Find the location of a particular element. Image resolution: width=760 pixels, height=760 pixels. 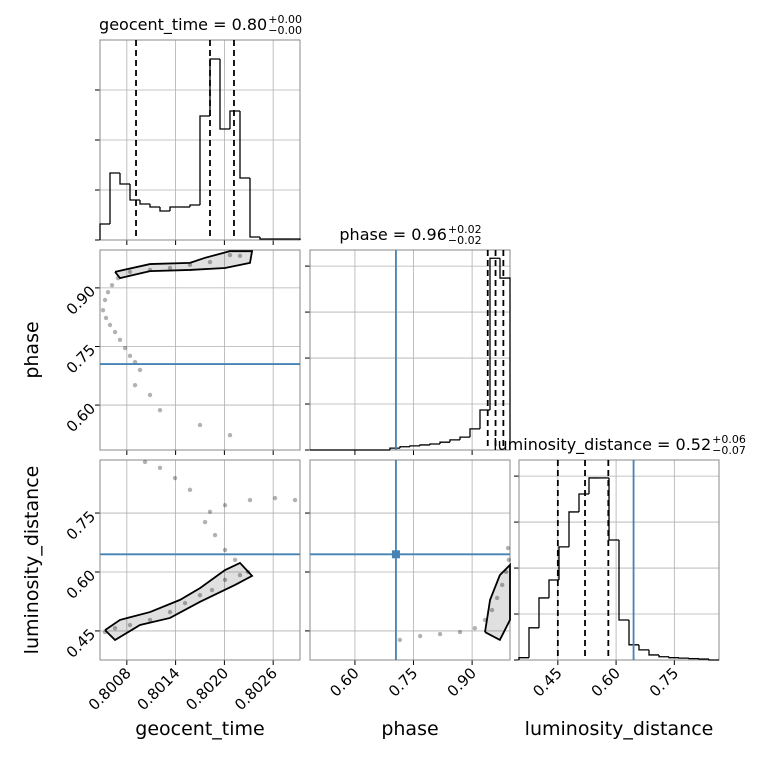

x-axis-label: geocent_time is located at coordinates (199, 729).